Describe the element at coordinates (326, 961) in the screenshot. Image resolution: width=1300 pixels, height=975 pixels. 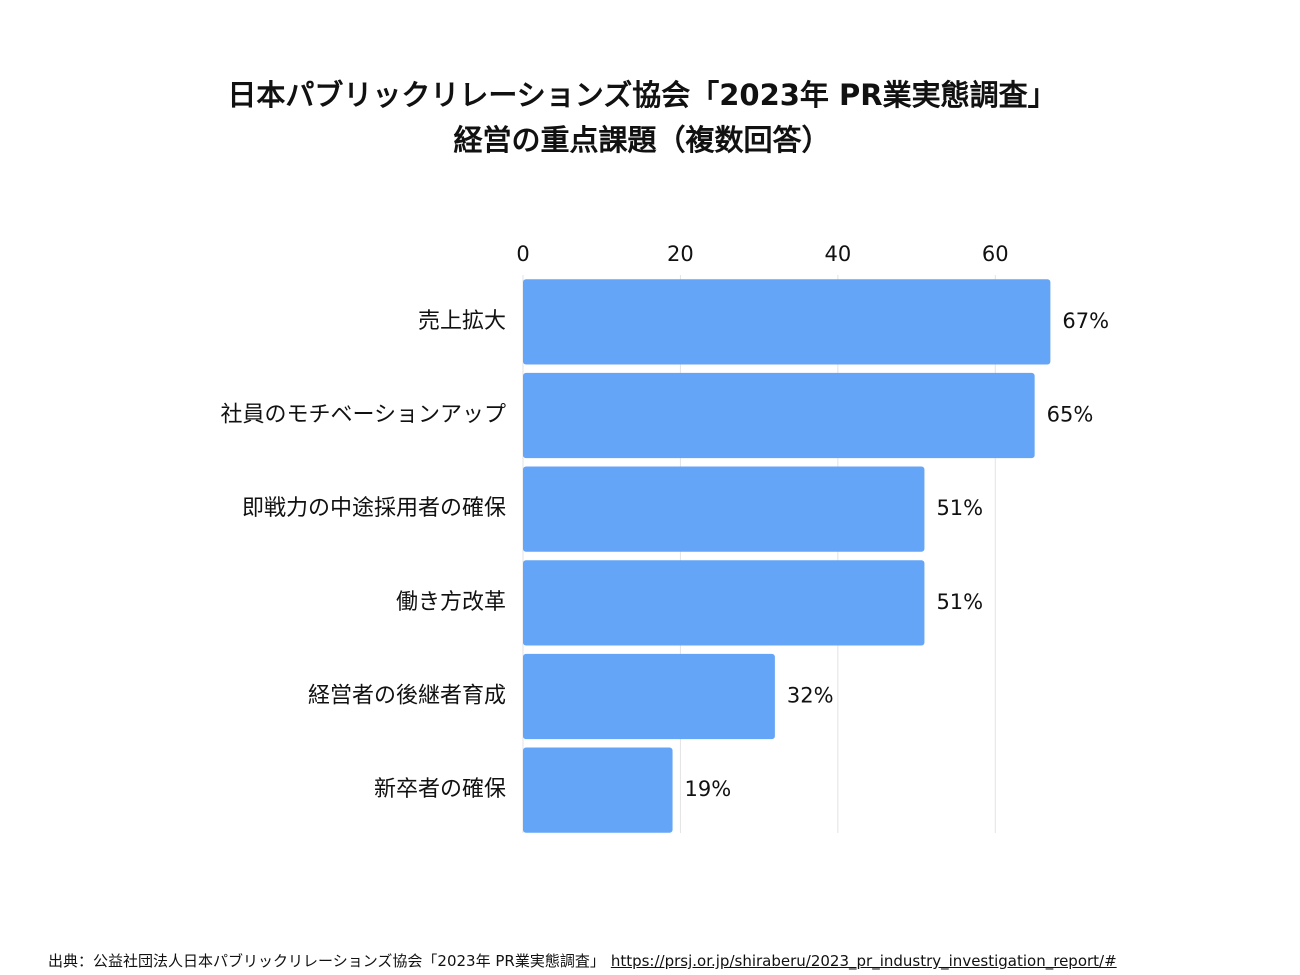
I see `source-text: 出典：公益社団法人日本パブリックリレーションズ協会「2023年 PR業実態調査」` at that location.